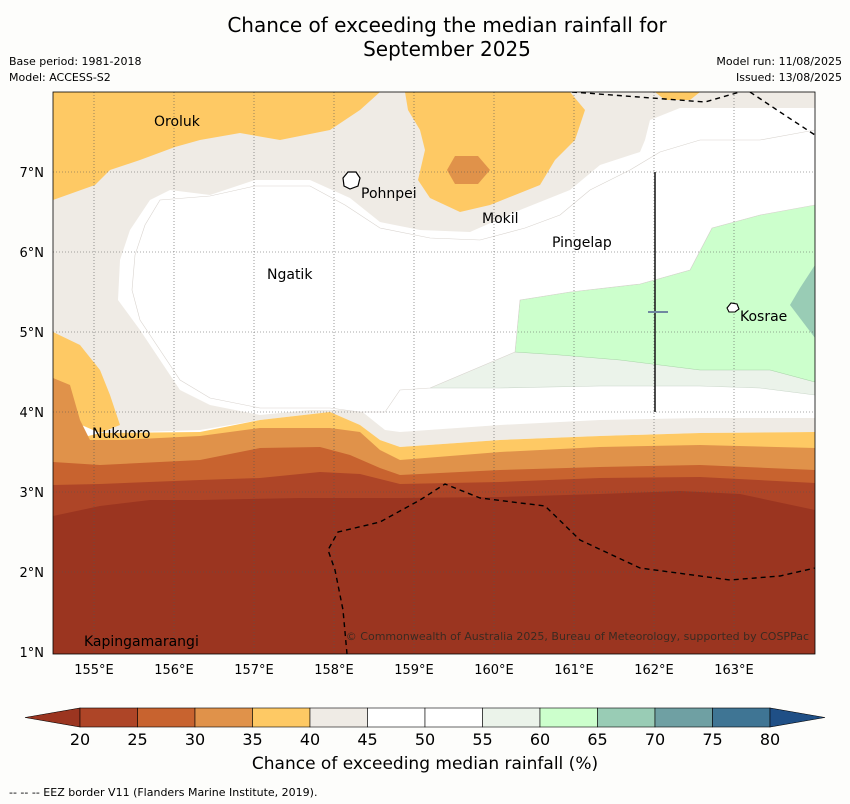 The width and height of the screenshot is (850, 804). I want to click on colorbar-tick-label: 25, so click(137, 739).